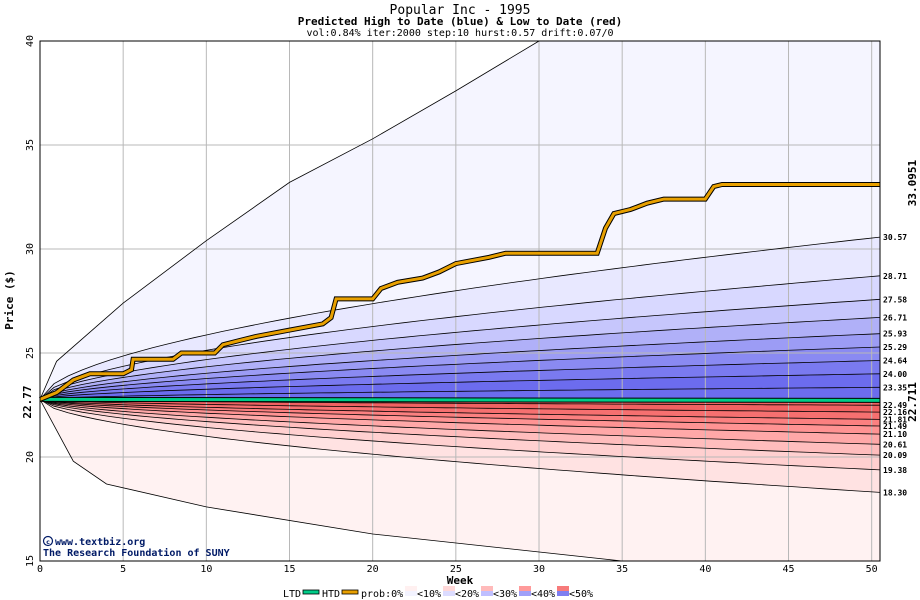 Image resolution: width=920 pixels, height=600 pixels. I want to click on percentile-curve-26.71, so click(460, 358).